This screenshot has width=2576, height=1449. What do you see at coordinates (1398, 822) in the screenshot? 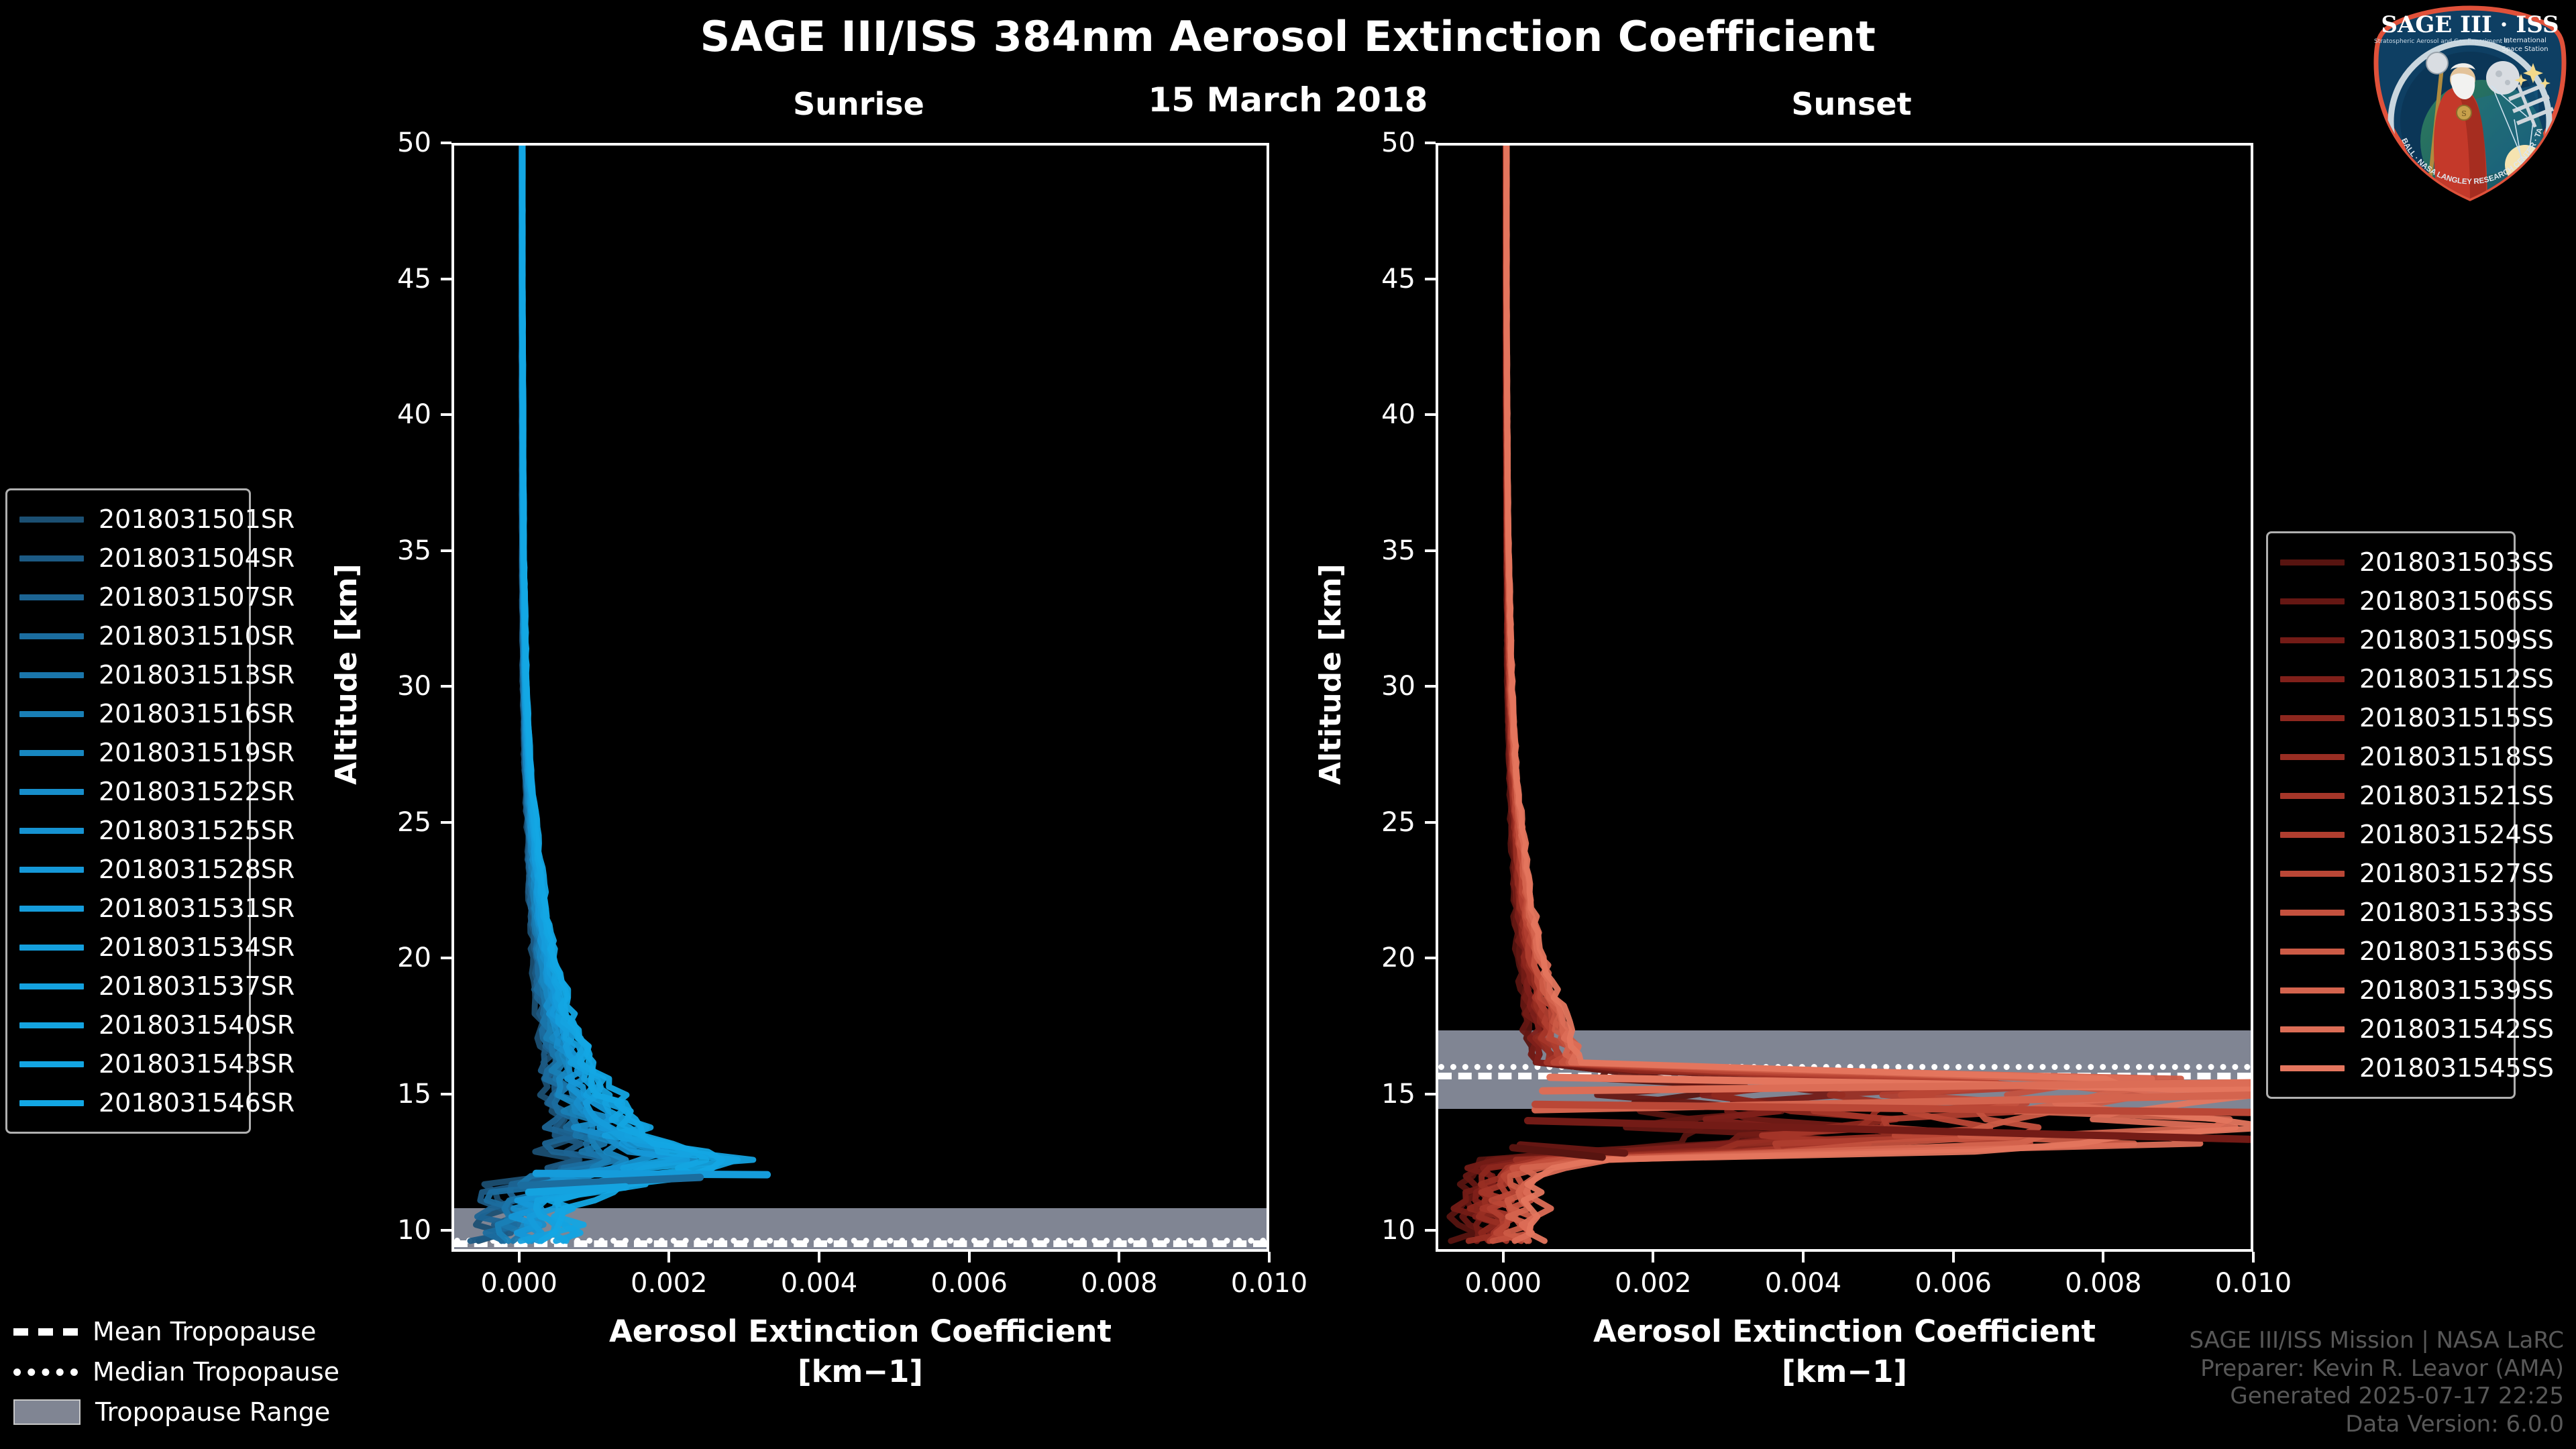
I see `y-tick-label-right: 25` at bounding box center [1398, 822].